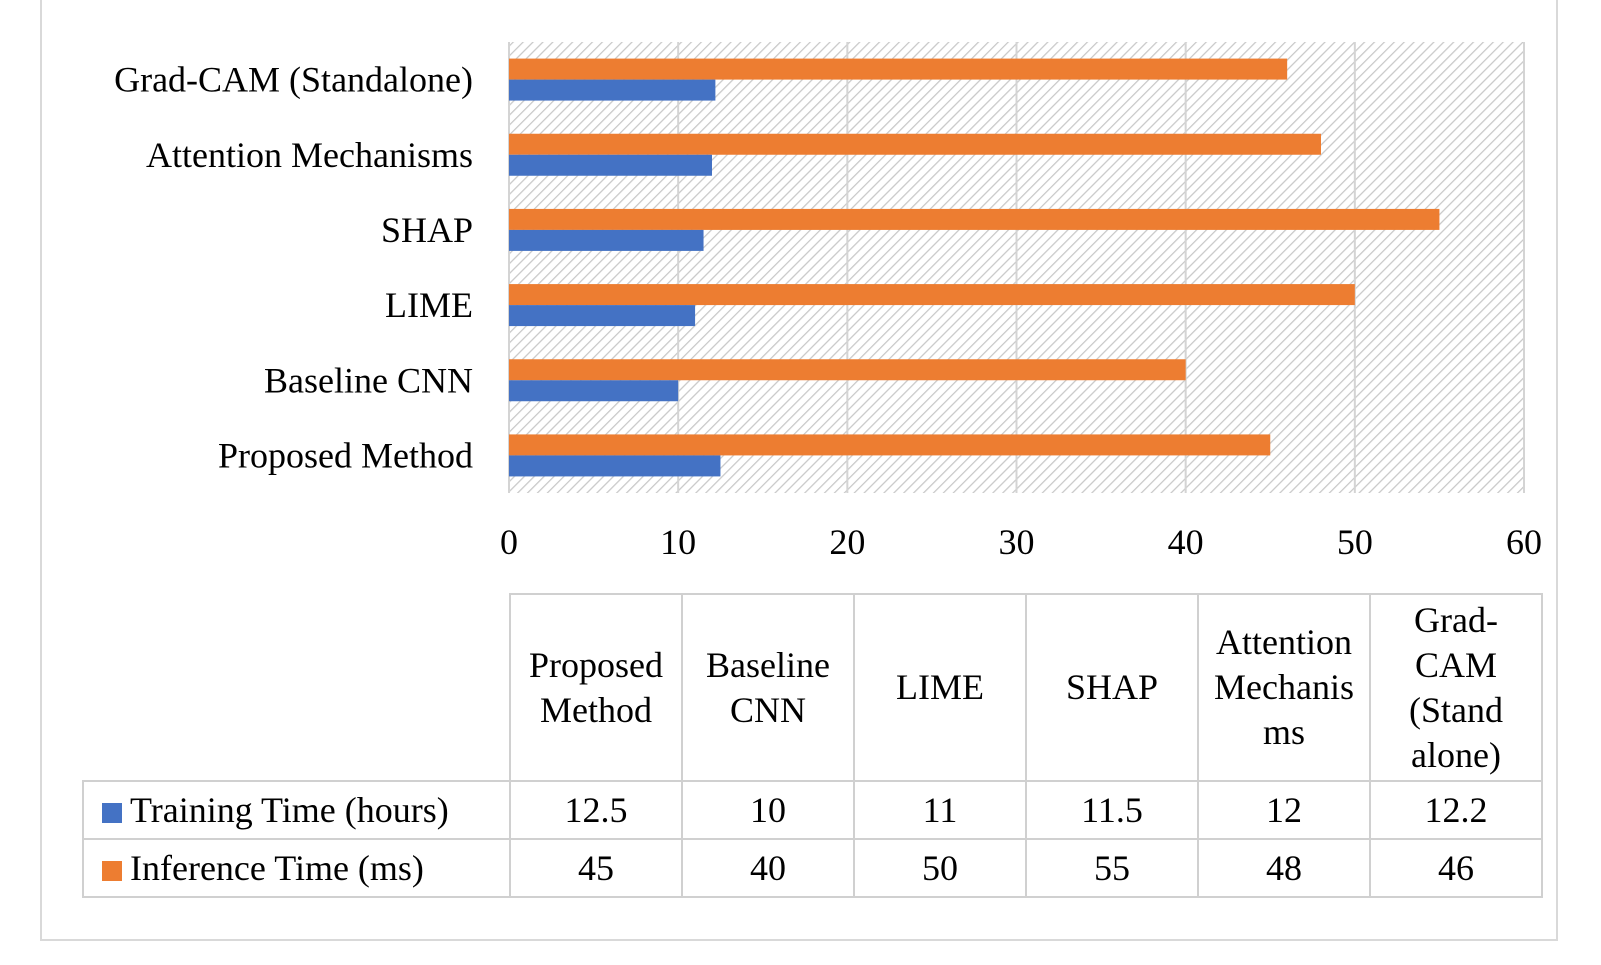 This screenshot has height=965, width=1601. I want to click on category-label: Baseline CNN, so click(368, 380).